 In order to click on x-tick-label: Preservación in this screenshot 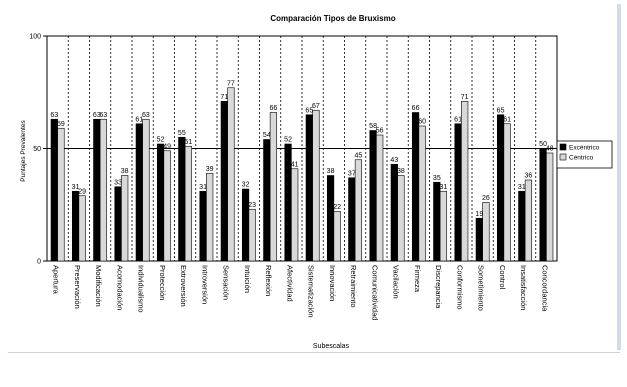, I will do `click(77, 287)`.